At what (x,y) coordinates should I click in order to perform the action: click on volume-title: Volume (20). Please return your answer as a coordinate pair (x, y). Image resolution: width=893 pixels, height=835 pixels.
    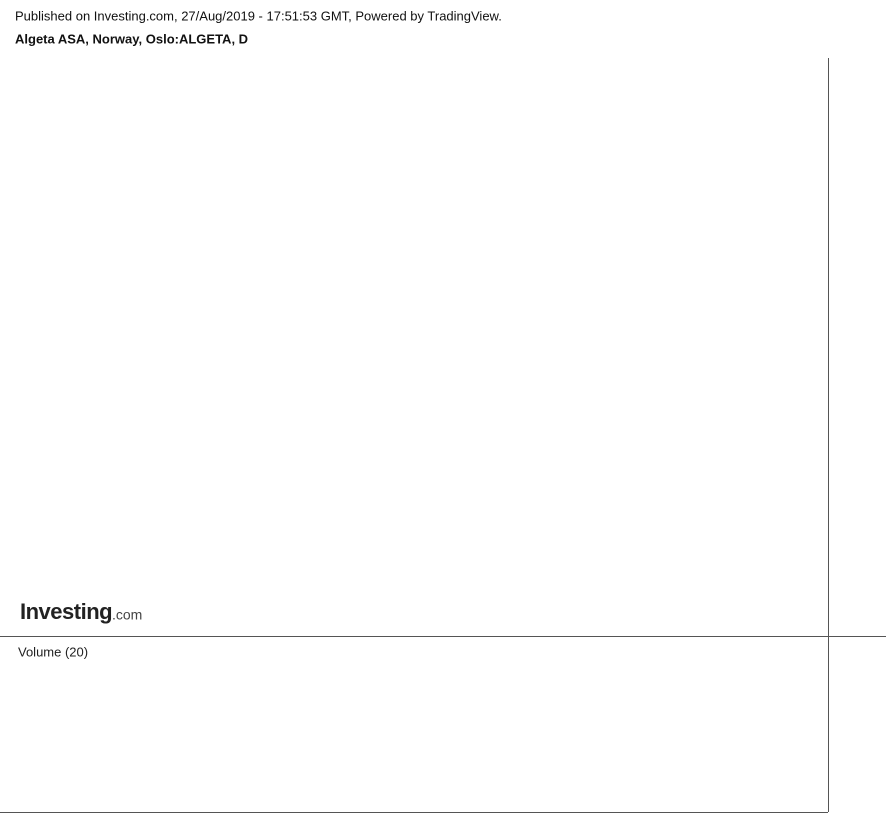
    Looking at the image, I should click on (53, 651).